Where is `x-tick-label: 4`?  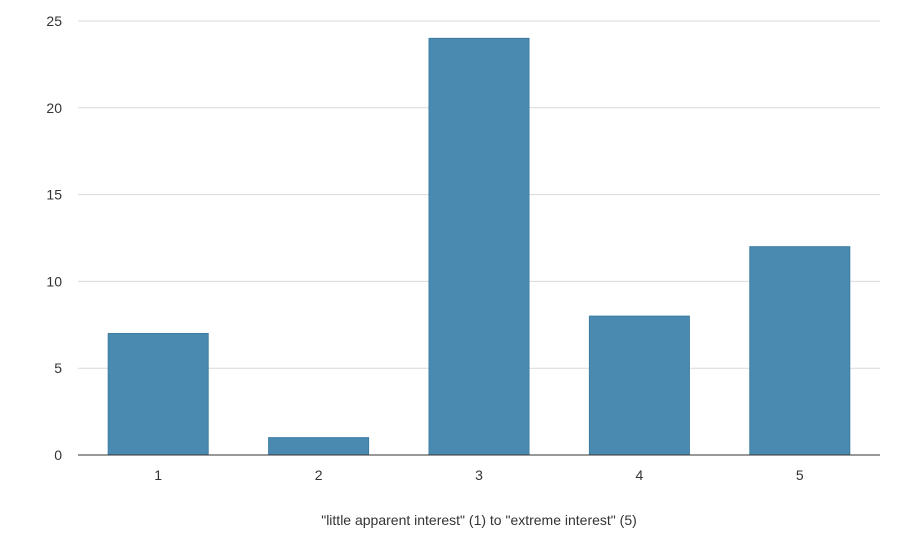 x-tick-label: 4 is located at coordinates (640, 475).